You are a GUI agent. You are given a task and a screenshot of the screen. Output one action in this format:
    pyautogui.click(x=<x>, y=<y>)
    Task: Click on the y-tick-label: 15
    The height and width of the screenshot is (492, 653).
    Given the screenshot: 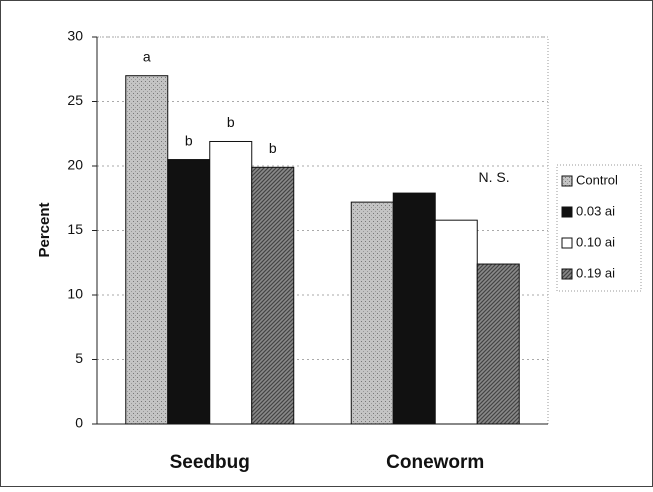 What is the action you would take?
    pyautogui.click(x=75, y=229)
    